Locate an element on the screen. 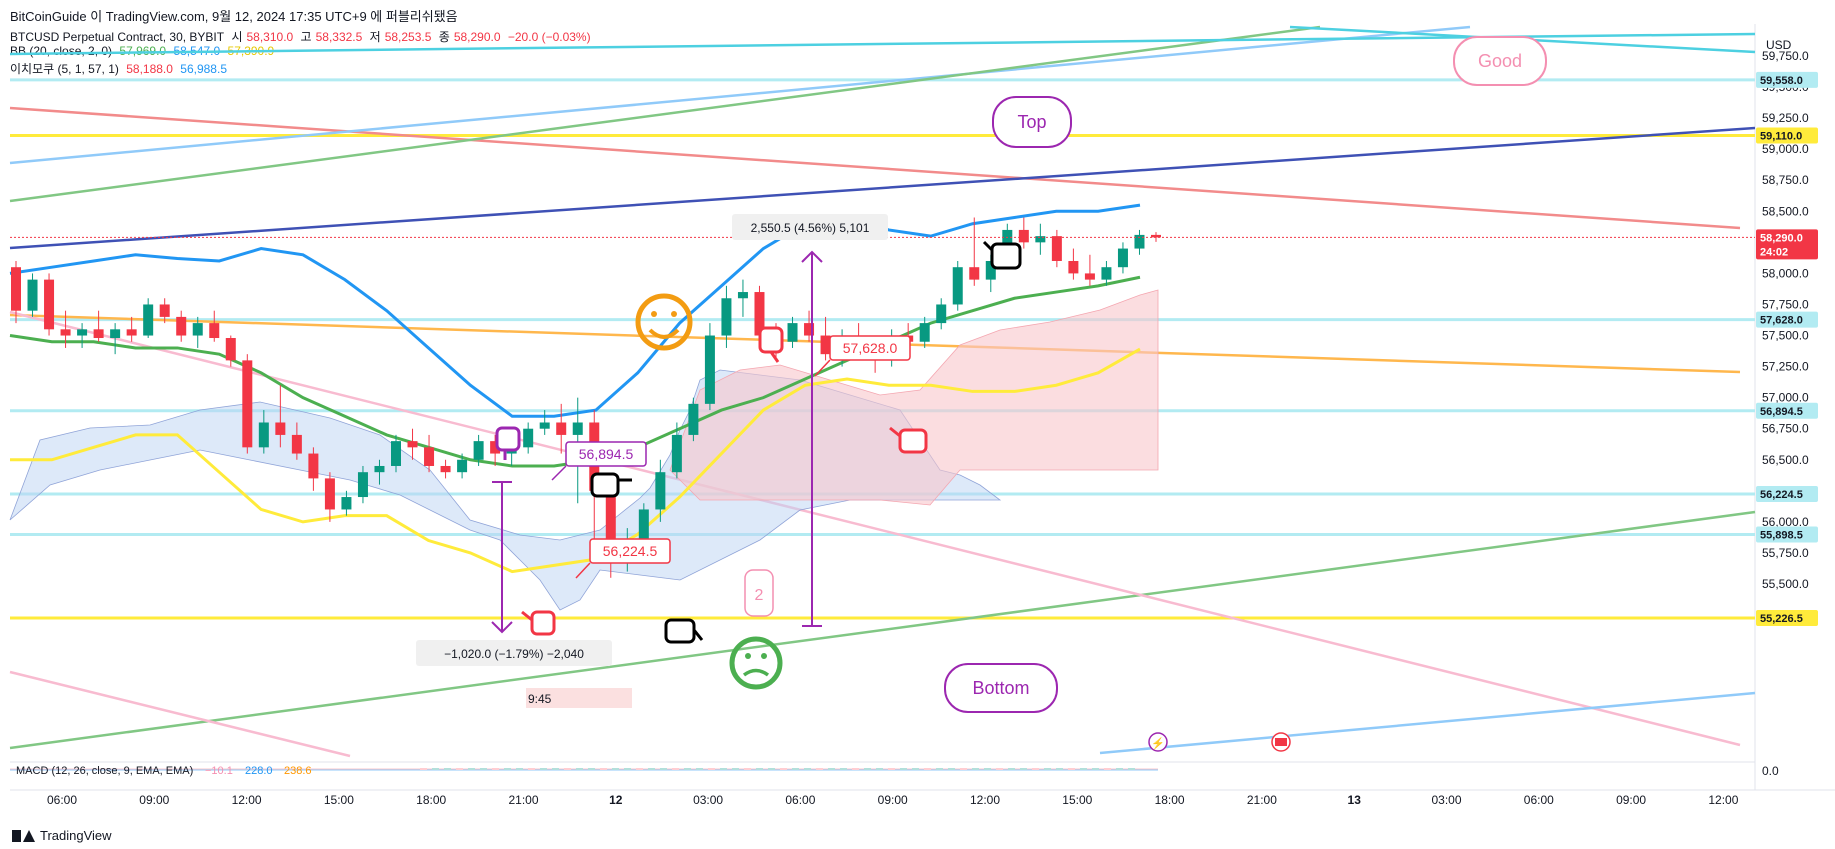  callout-57628: 57,628.0 is located at coordinates (862, 356).